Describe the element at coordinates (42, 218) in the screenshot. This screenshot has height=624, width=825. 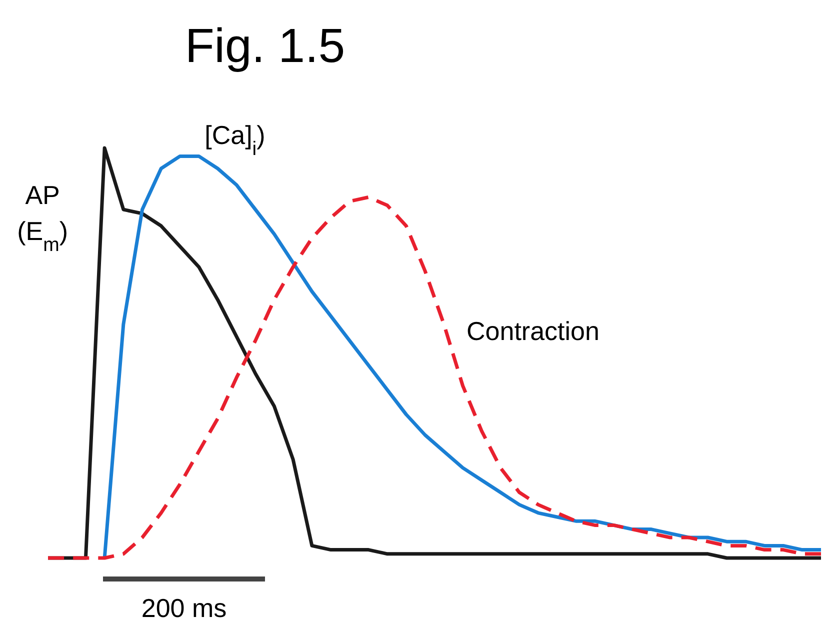
I see `series-label: AP (E$_{m}$)` at that location.